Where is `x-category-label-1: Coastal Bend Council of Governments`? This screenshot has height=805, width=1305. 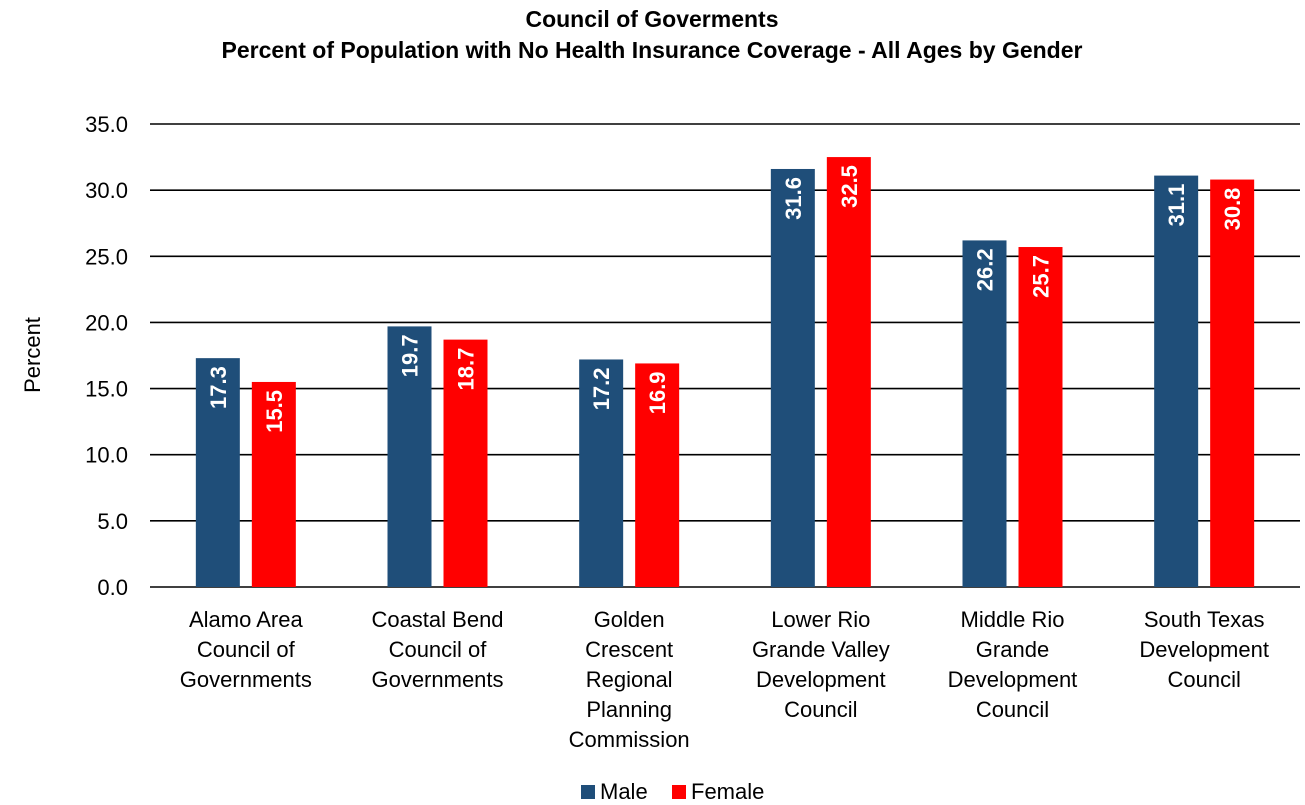
x-category-label-1: Coastal Bend Council of Governments is located at coordinates (437, 649).